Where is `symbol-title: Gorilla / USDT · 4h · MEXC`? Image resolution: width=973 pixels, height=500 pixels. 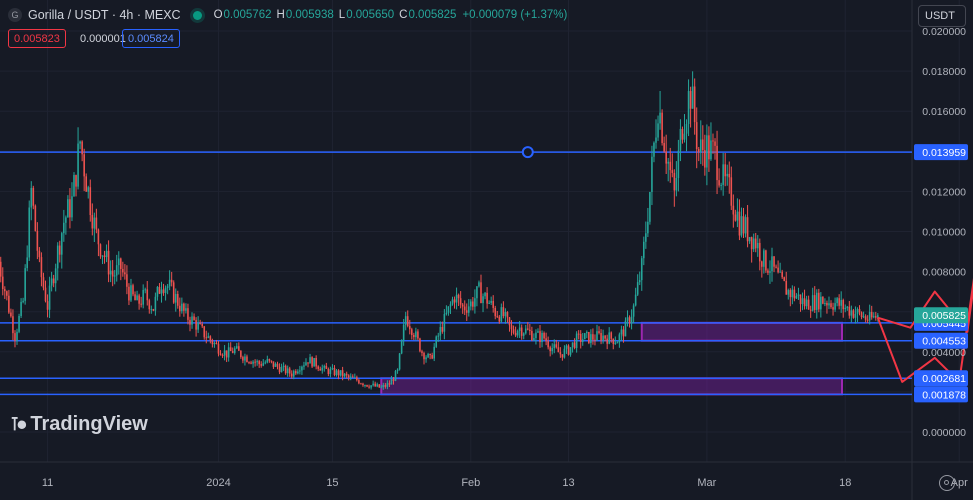
symbol-title: Gorilla / USDT · 4h · MEXC is located at coordinates (104, 15).